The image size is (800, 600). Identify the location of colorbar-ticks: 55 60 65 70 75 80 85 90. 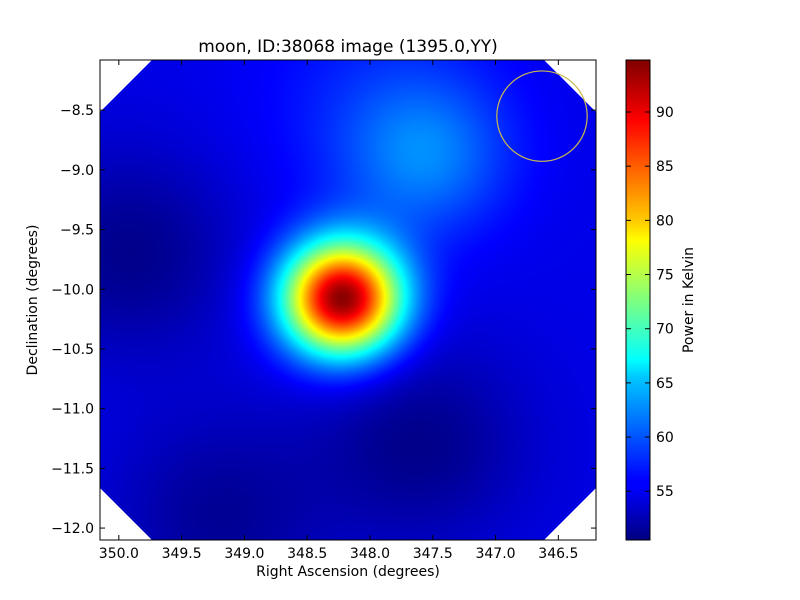
(650, 302).